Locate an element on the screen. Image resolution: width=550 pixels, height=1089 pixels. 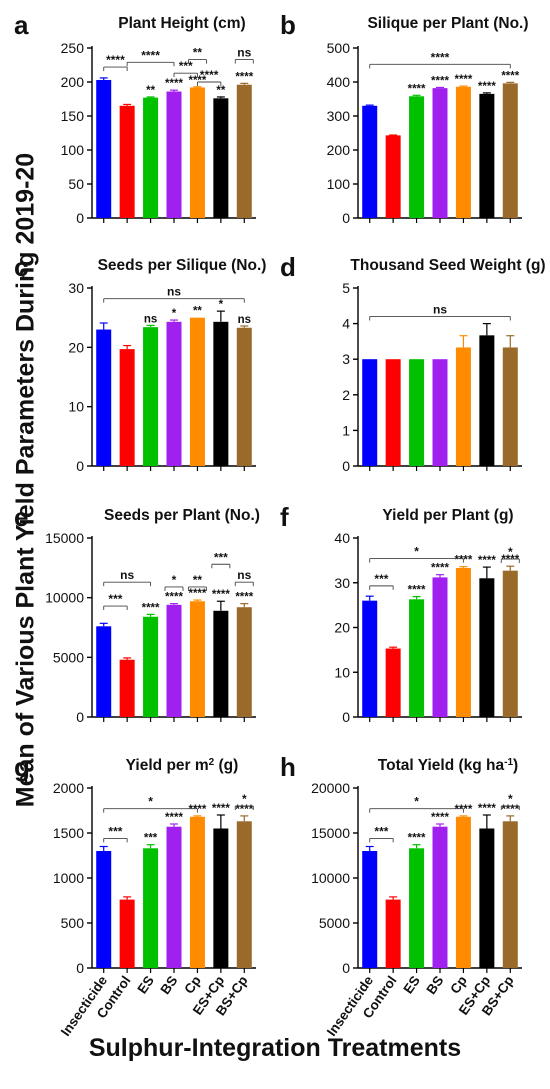
y-tick-label: 2000 is located at coordinates (68, 788).